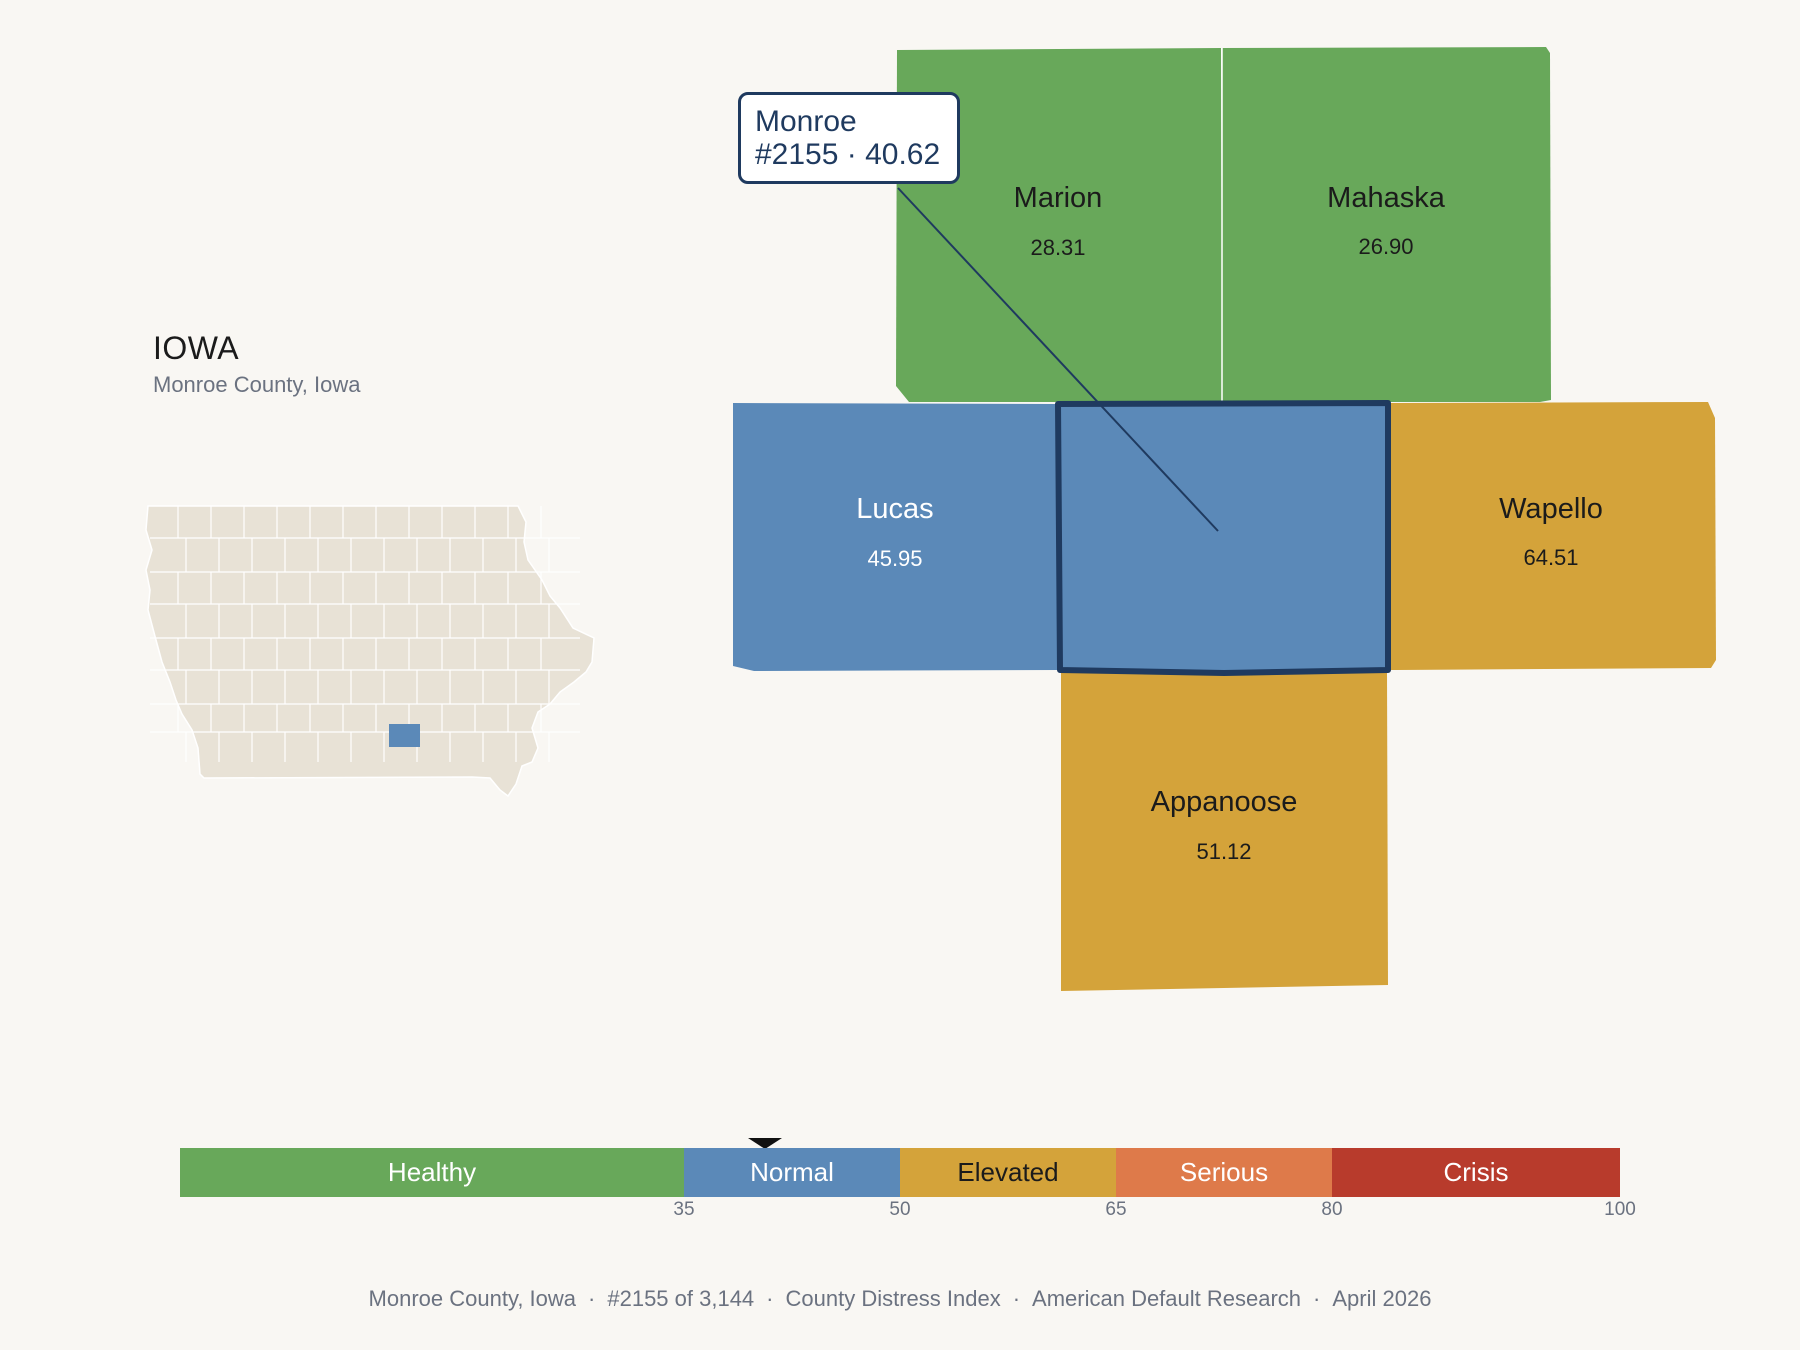  Describe the element at coordinates (1551, 509) in the screenshot. I see `county-label-wapello: Wapello` at that location.